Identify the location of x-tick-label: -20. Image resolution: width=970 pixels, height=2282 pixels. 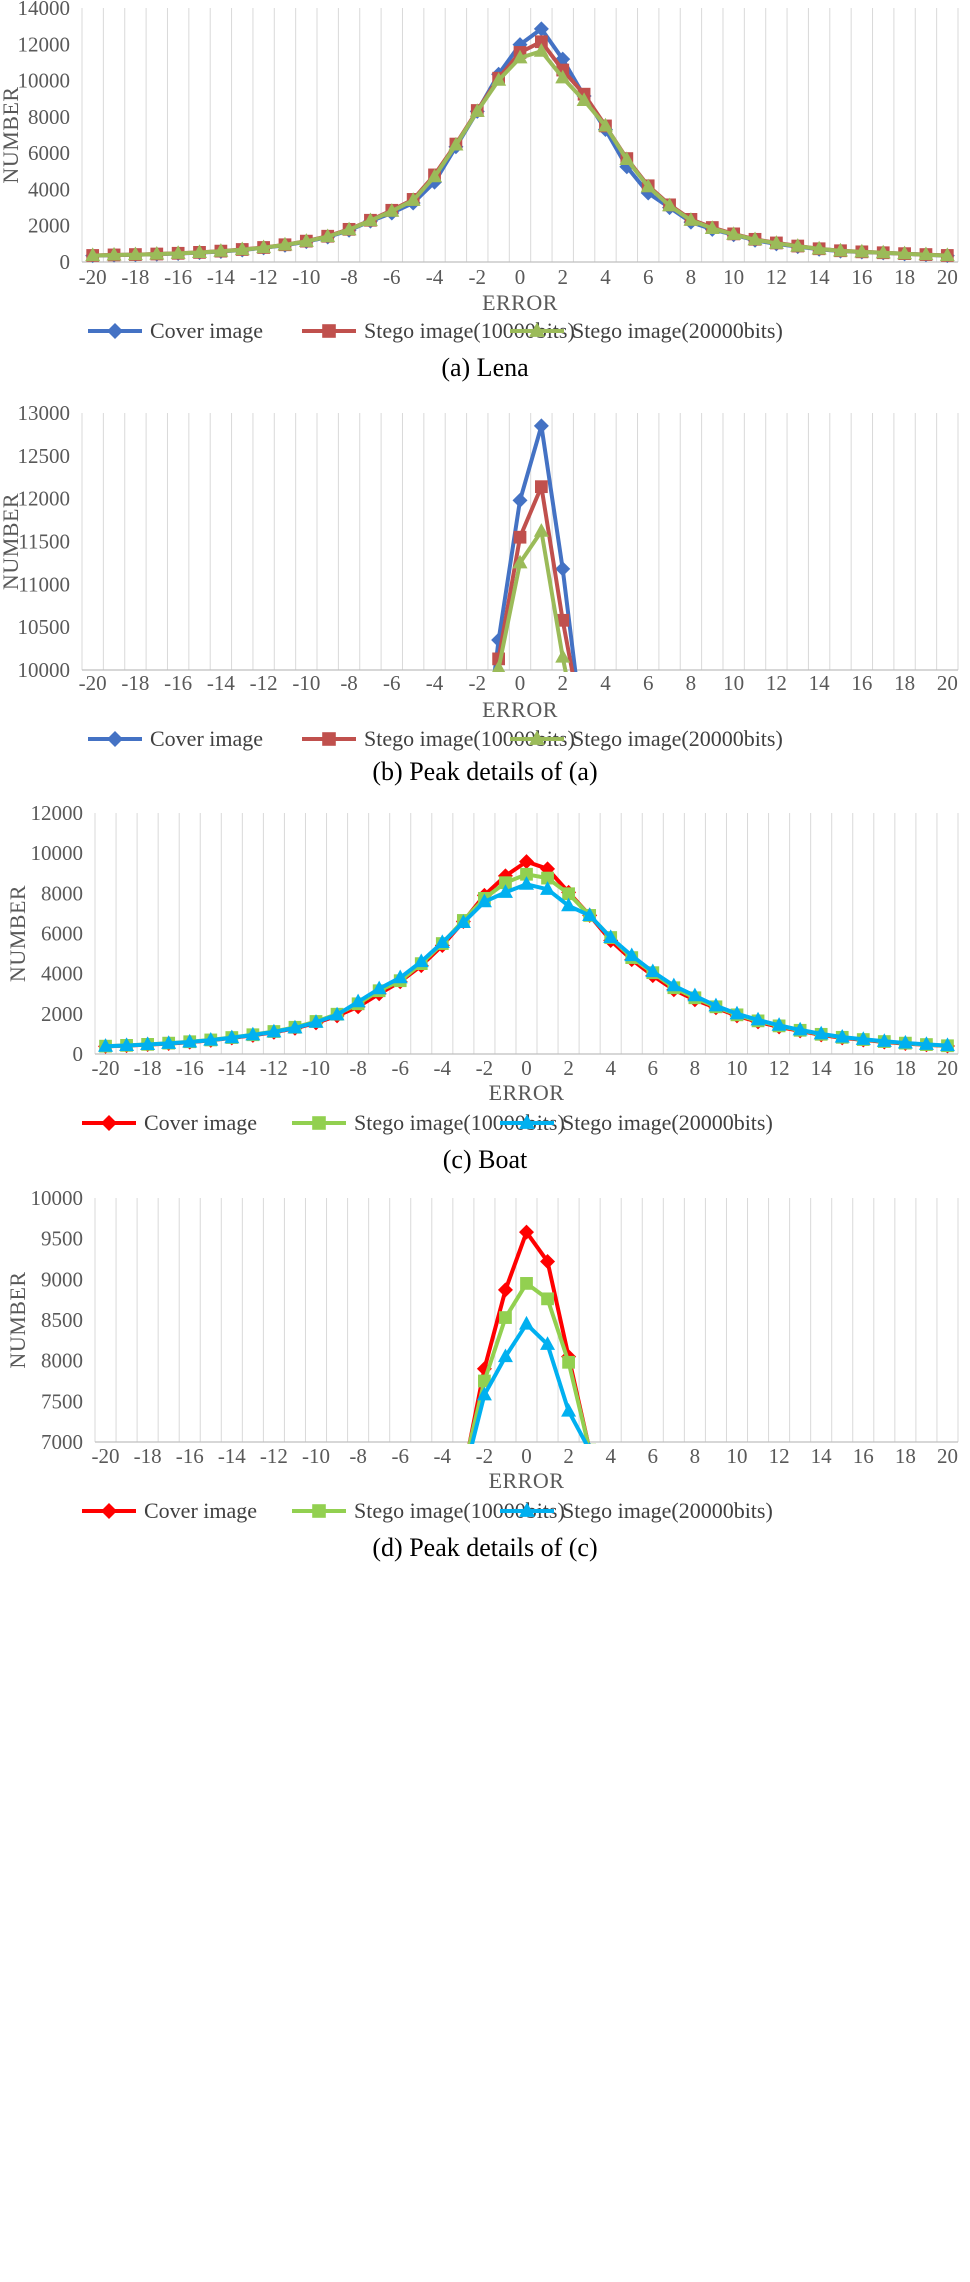
(106, 1068).